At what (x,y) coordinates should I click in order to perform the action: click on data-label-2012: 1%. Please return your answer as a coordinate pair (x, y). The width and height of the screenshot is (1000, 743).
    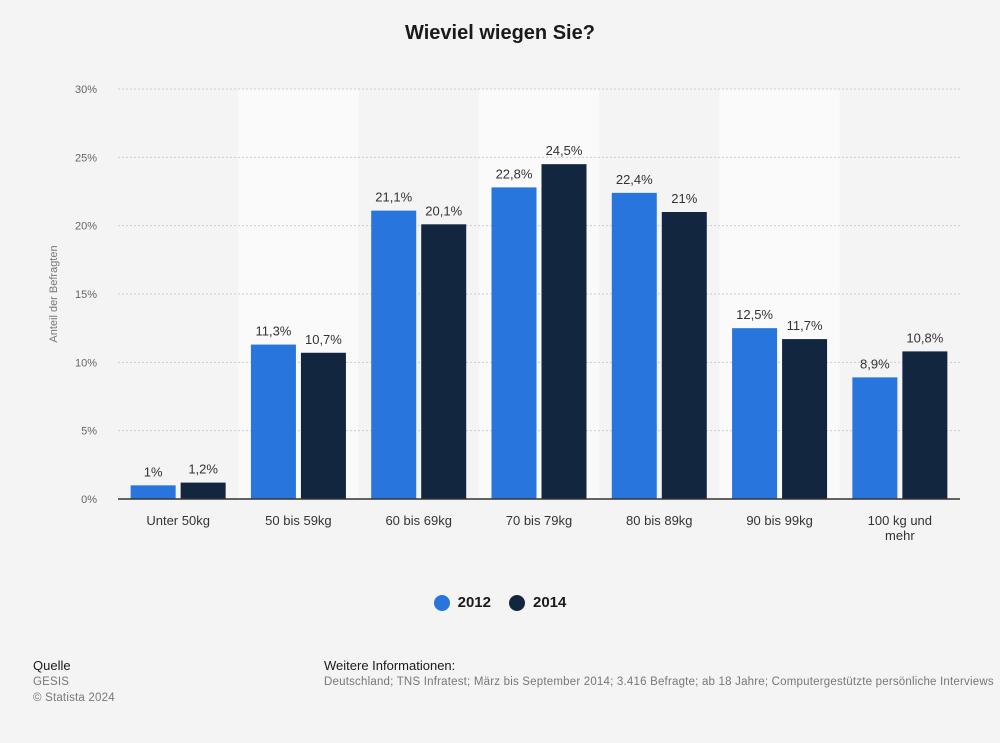
    Looking at the image, I should click on (153, 471).